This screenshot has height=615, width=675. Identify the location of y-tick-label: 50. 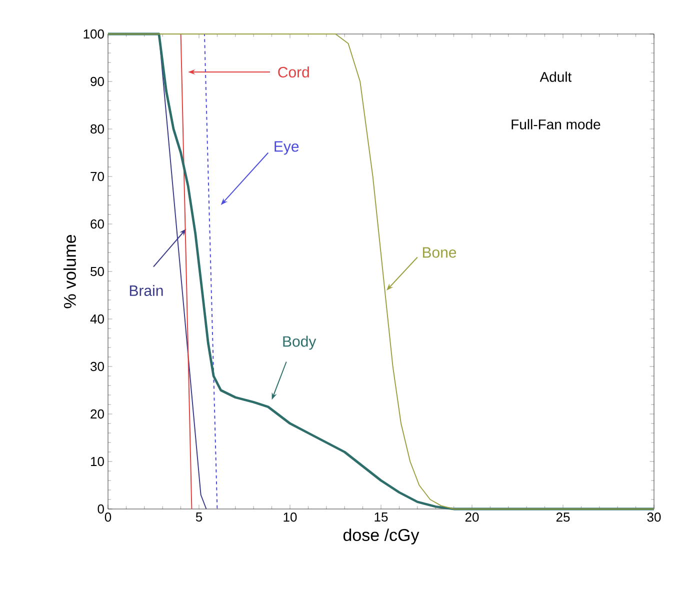
(97, 271).